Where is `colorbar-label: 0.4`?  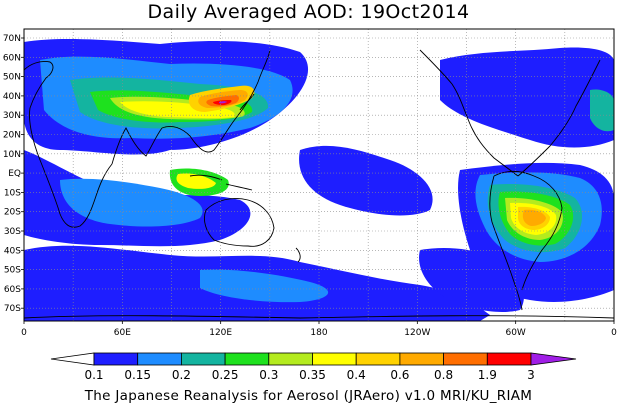 colorbar-label: 0.4 is located at coordinates (356, 375).